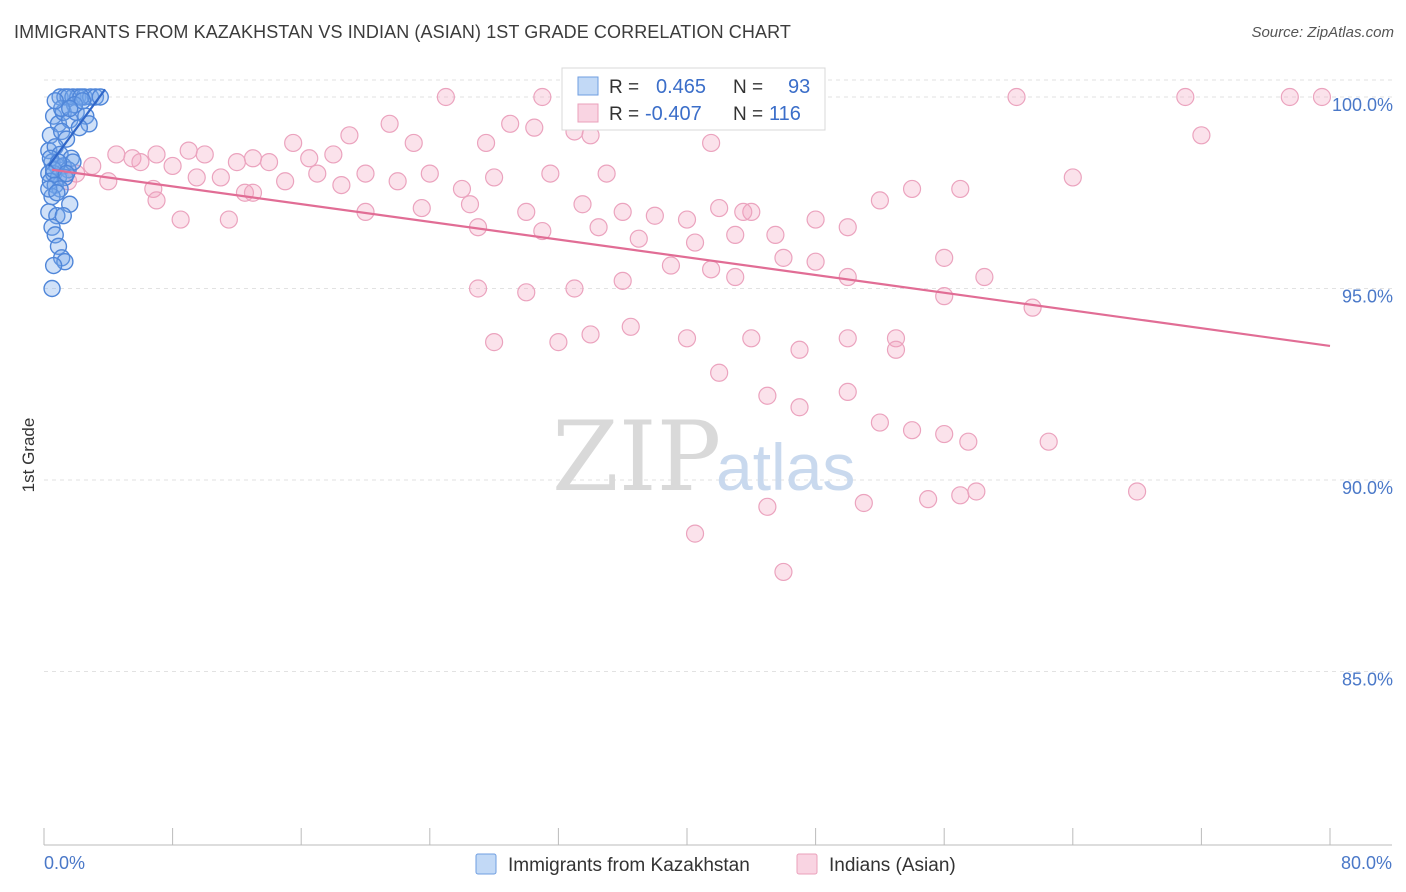 Image resolution: width=1406 pixels, height=892 pixels. Describe the element at coordinates (748, 87) in the screenshot. I see `legend-n-label: N =` at that location.